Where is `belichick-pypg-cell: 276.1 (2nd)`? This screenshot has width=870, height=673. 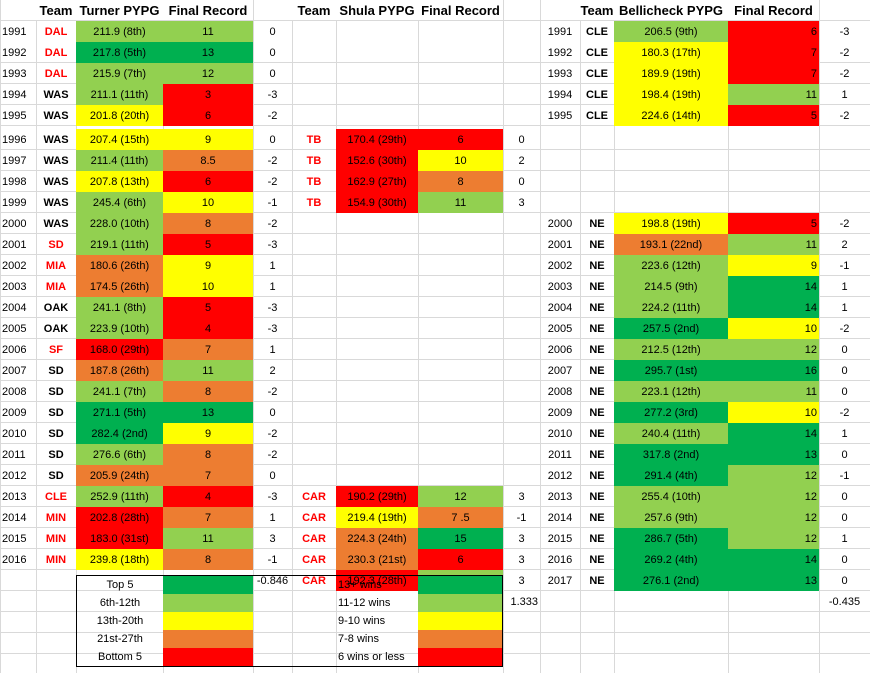
belichick-pypg-cell: 276.1 (2nd) is located at coordinates (671, 580).